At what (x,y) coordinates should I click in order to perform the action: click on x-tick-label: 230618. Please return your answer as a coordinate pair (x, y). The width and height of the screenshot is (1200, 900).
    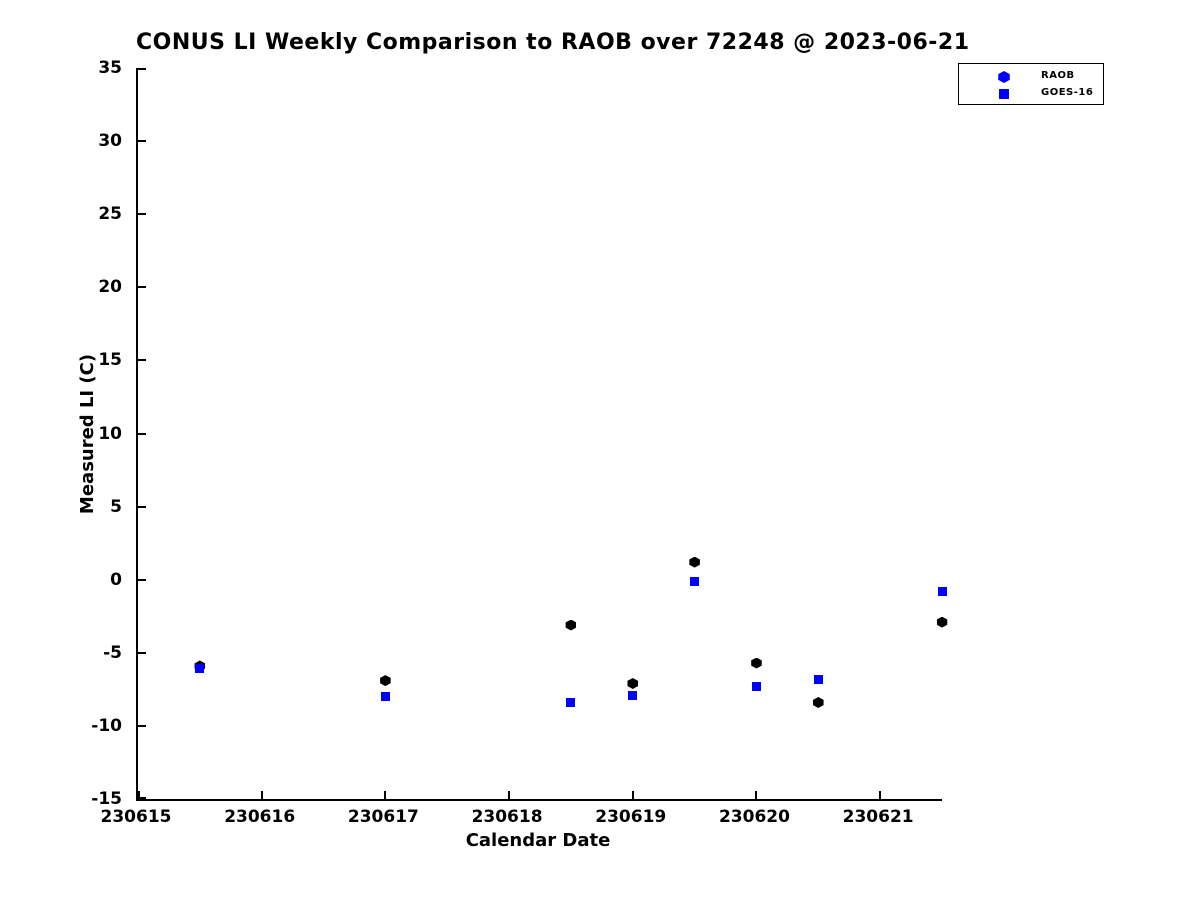
    Looking at the image, I should click on (507, 817).